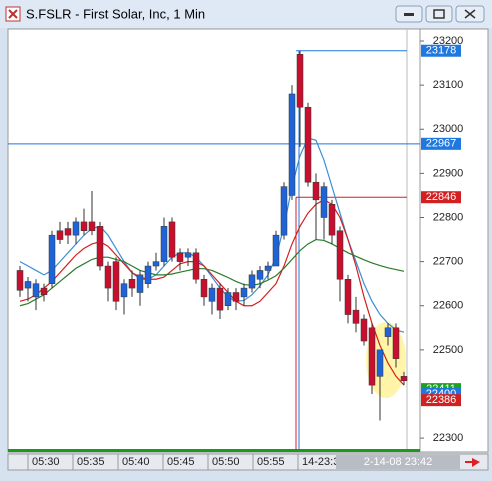  What do you see at coordinates (448, 438) in the screenshot?
I see `y-tick-label: 22300` at bounding box center [448, 438].